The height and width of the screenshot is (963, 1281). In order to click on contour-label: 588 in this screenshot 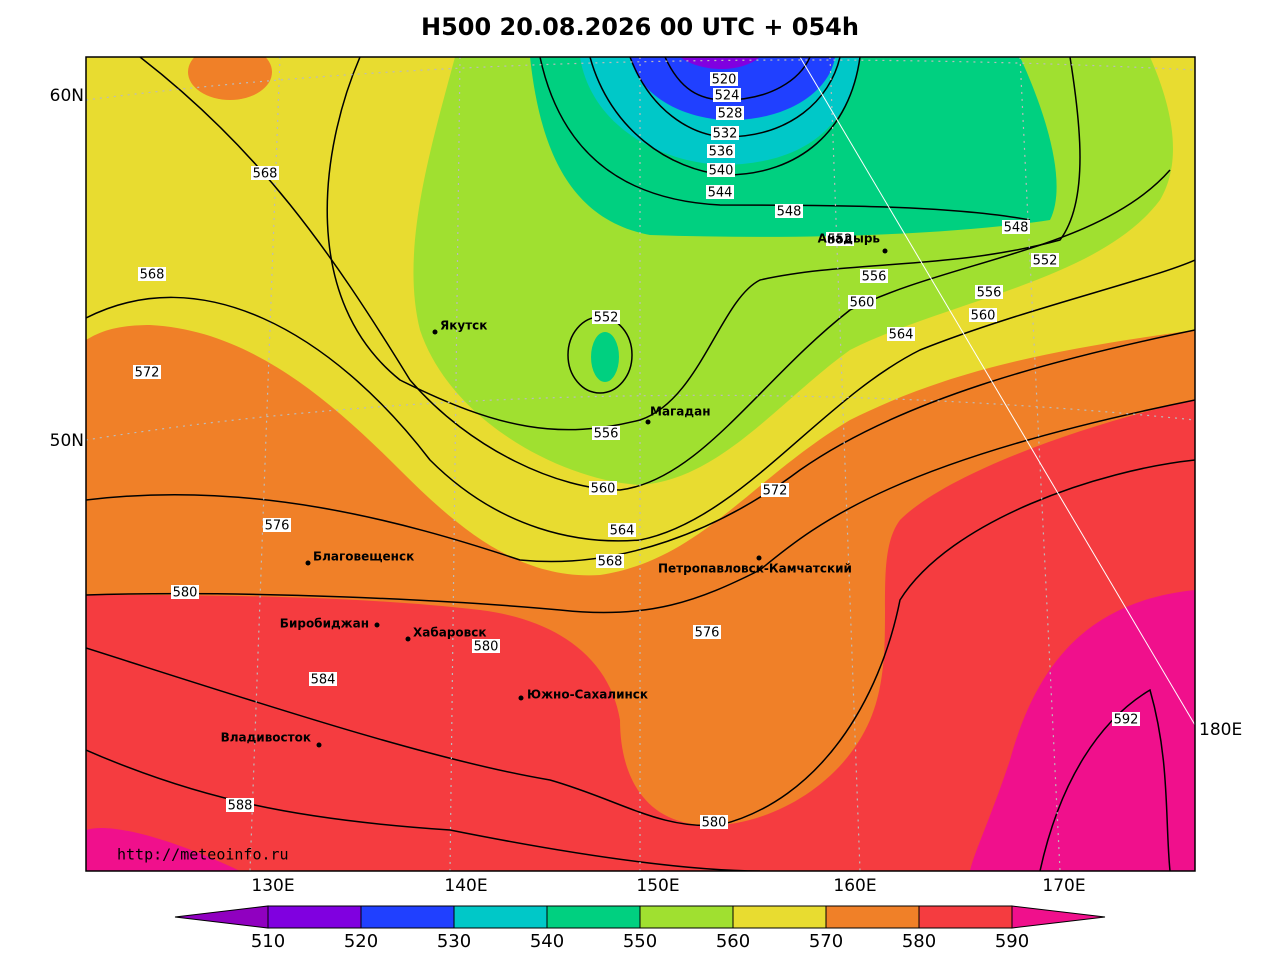, I will do `click(240, 806)`.